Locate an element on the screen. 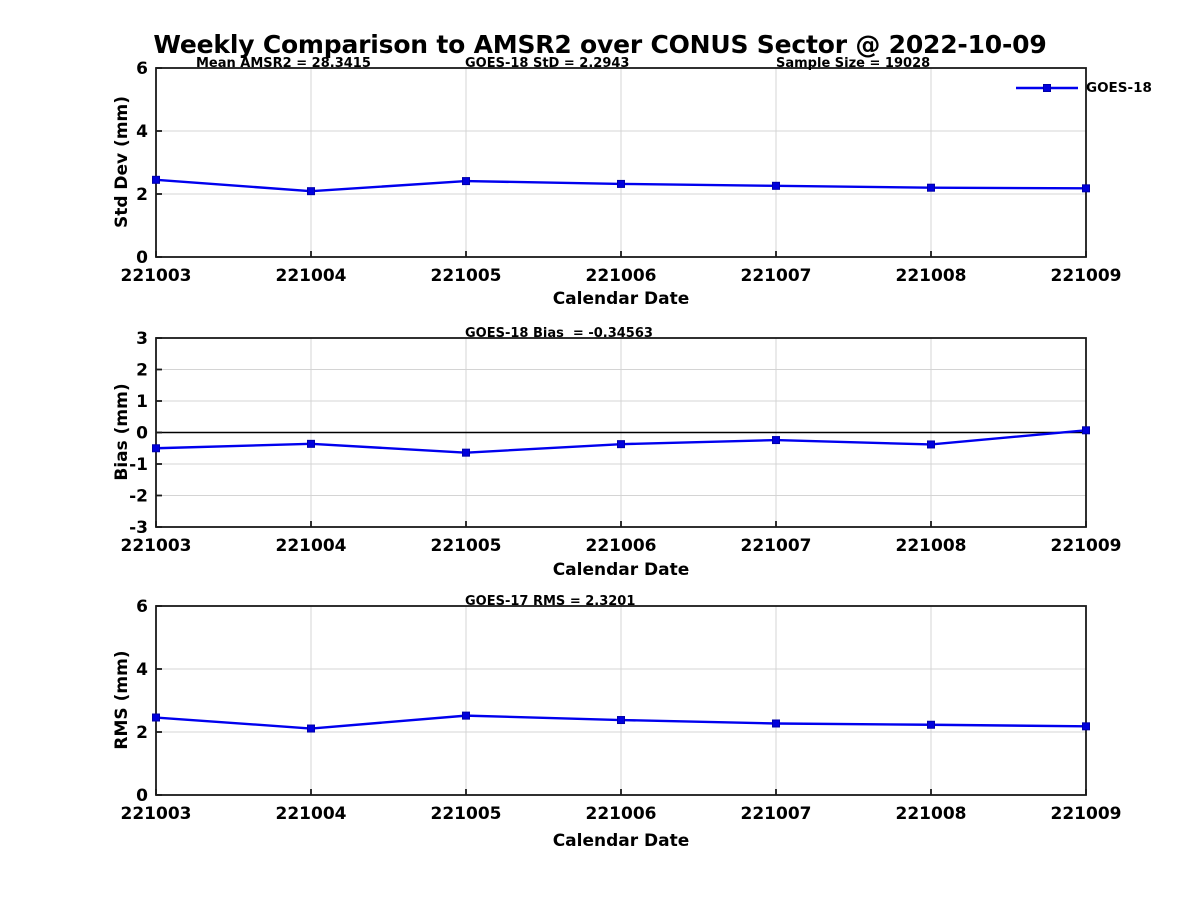 This screenshot has height=900, width=1200. annotation-goes18-bias: GOES-18 Bias = -0.34563 is located at coordinates (559, 333).